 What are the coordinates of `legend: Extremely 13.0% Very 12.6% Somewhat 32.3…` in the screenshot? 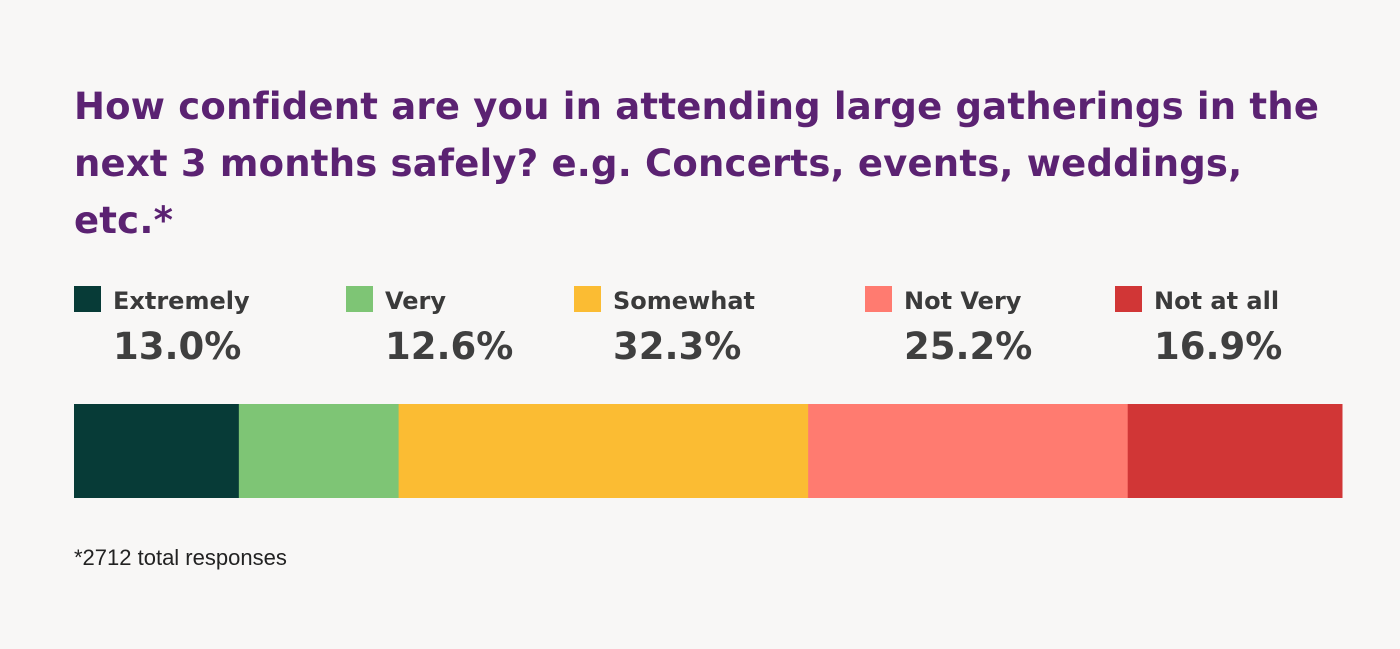 It's located at (678, 327).